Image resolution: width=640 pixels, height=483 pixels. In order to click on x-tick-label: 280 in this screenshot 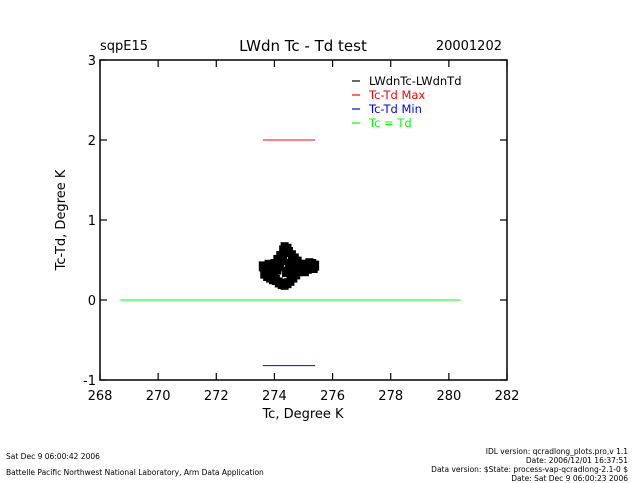, I will do `click(448, 396)`.